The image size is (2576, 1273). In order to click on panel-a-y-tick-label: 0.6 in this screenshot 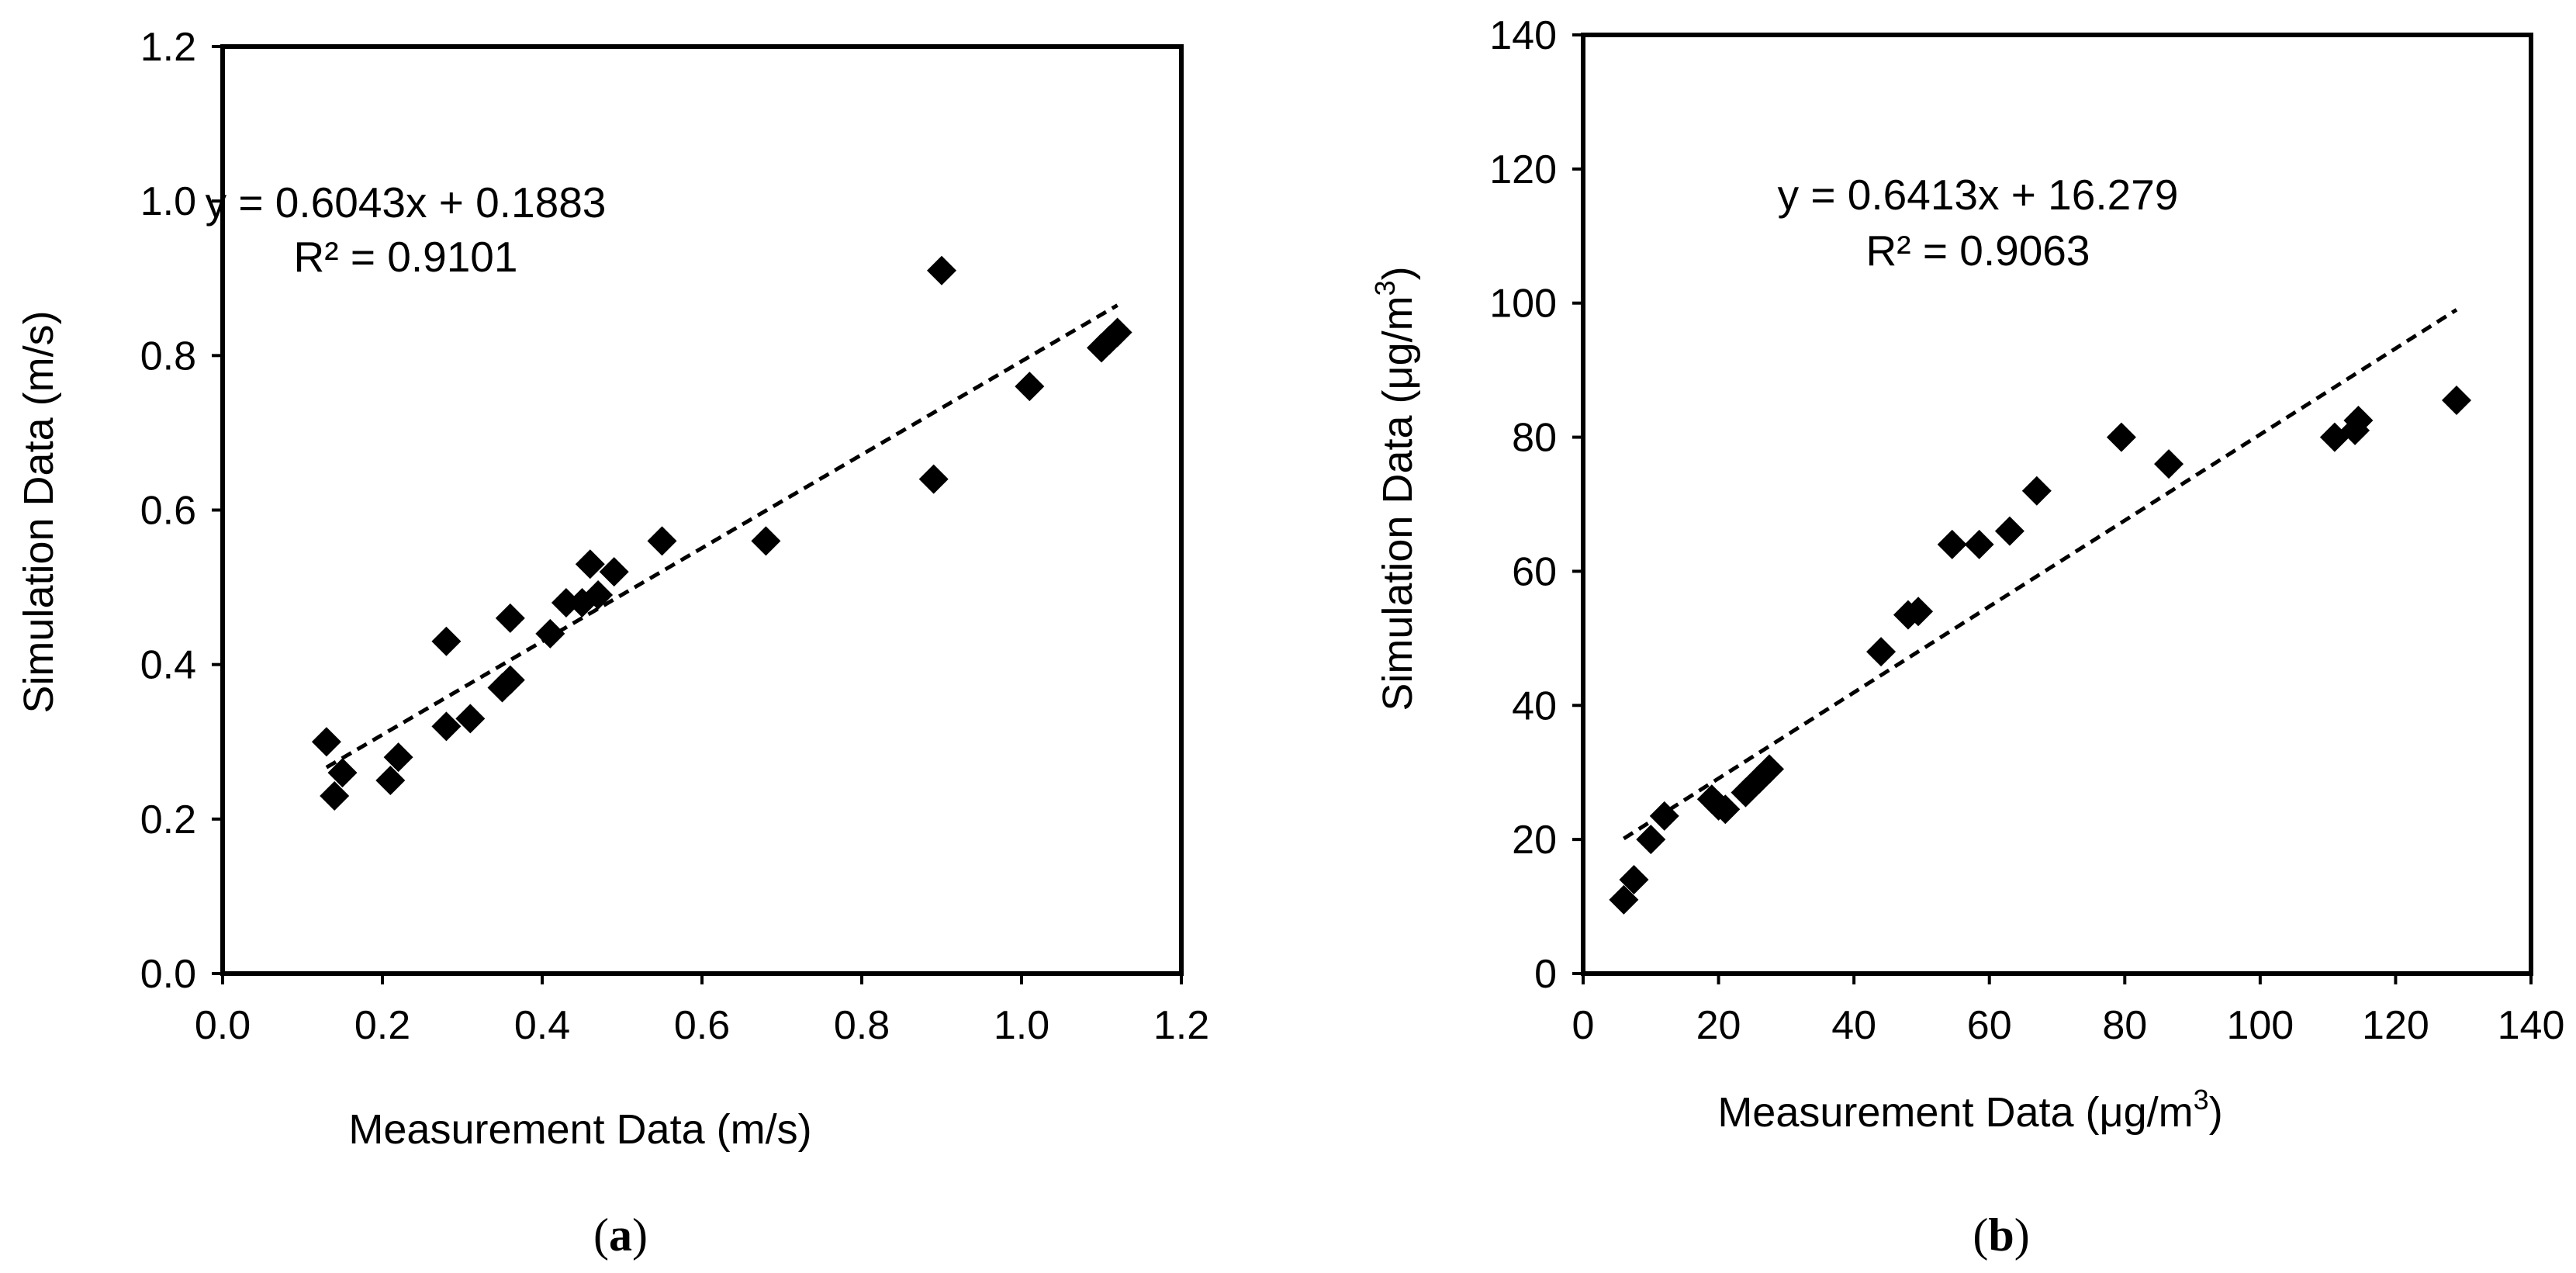, I will do `click(168, 512)`.